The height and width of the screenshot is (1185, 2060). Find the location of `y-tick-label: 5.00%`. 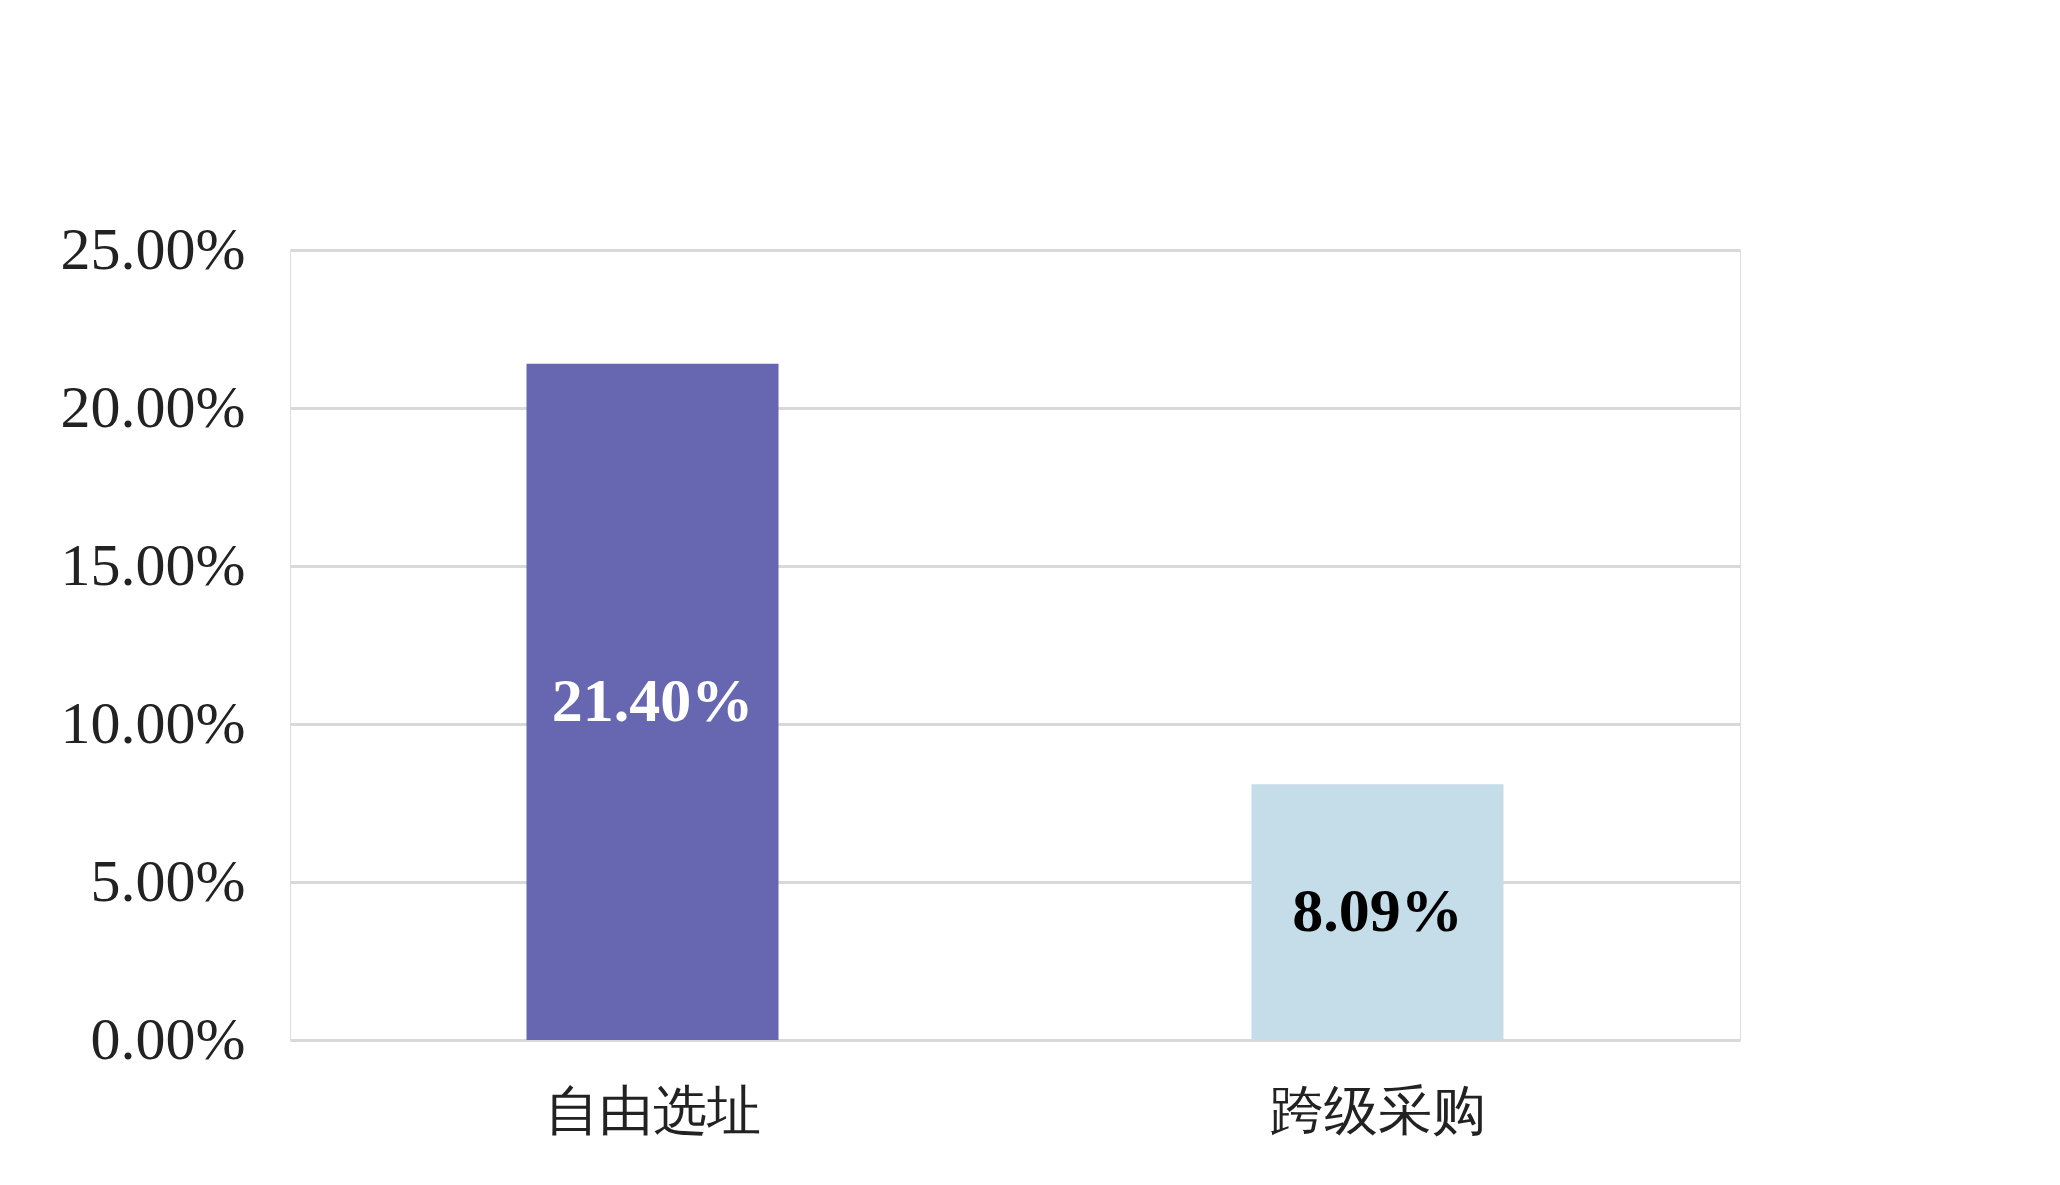

y-tick-label: 5.00% is located at coordinates (168, 880).